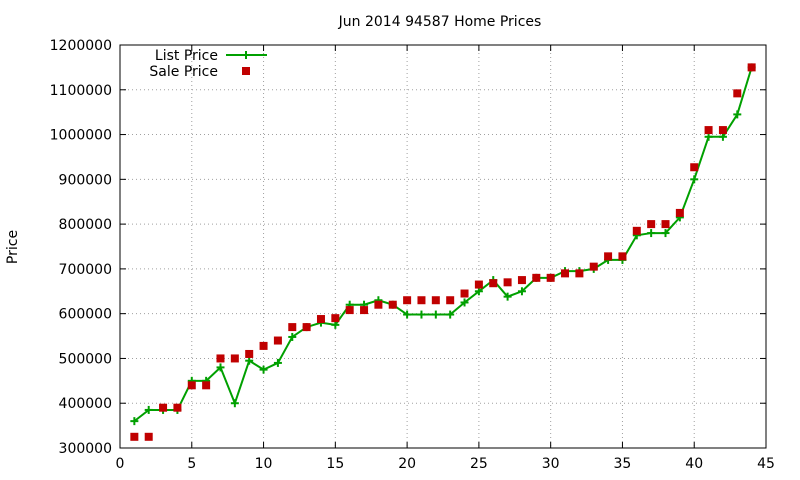 This screenshot has height=480, width=800. What do you see at coordinates (81, 136) in the screenshot?
I see `y-tick-label: 1000000` at bounding box center [81, 136].